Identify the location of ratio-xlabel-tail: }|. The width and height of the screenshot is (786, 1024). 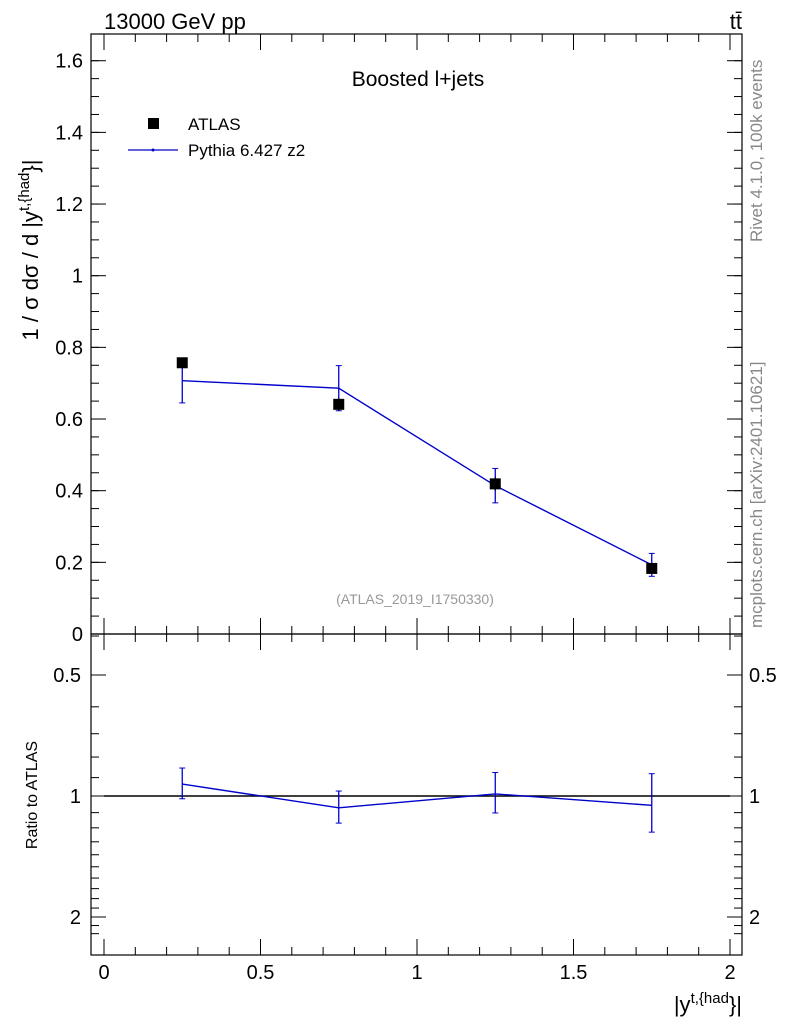
(735, 1004).